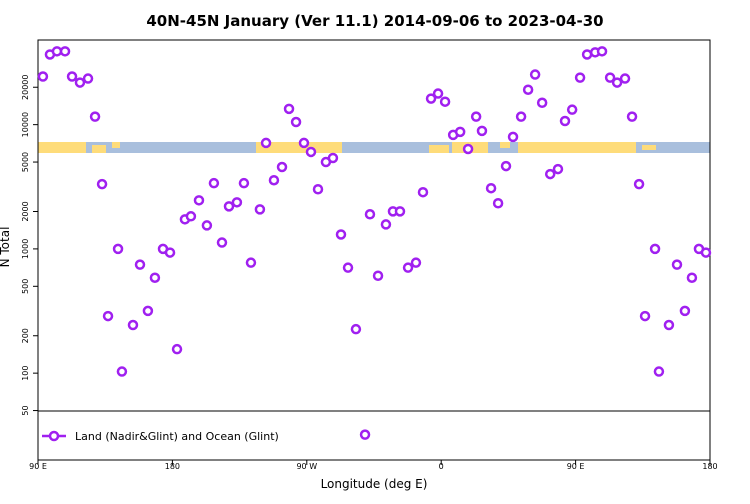 This screenshot has width=750, height=504. What do you see at coordinates (25, 162) in the screenshot?
I see `y-tick-label: 5000` at bounding box center [25, 162].